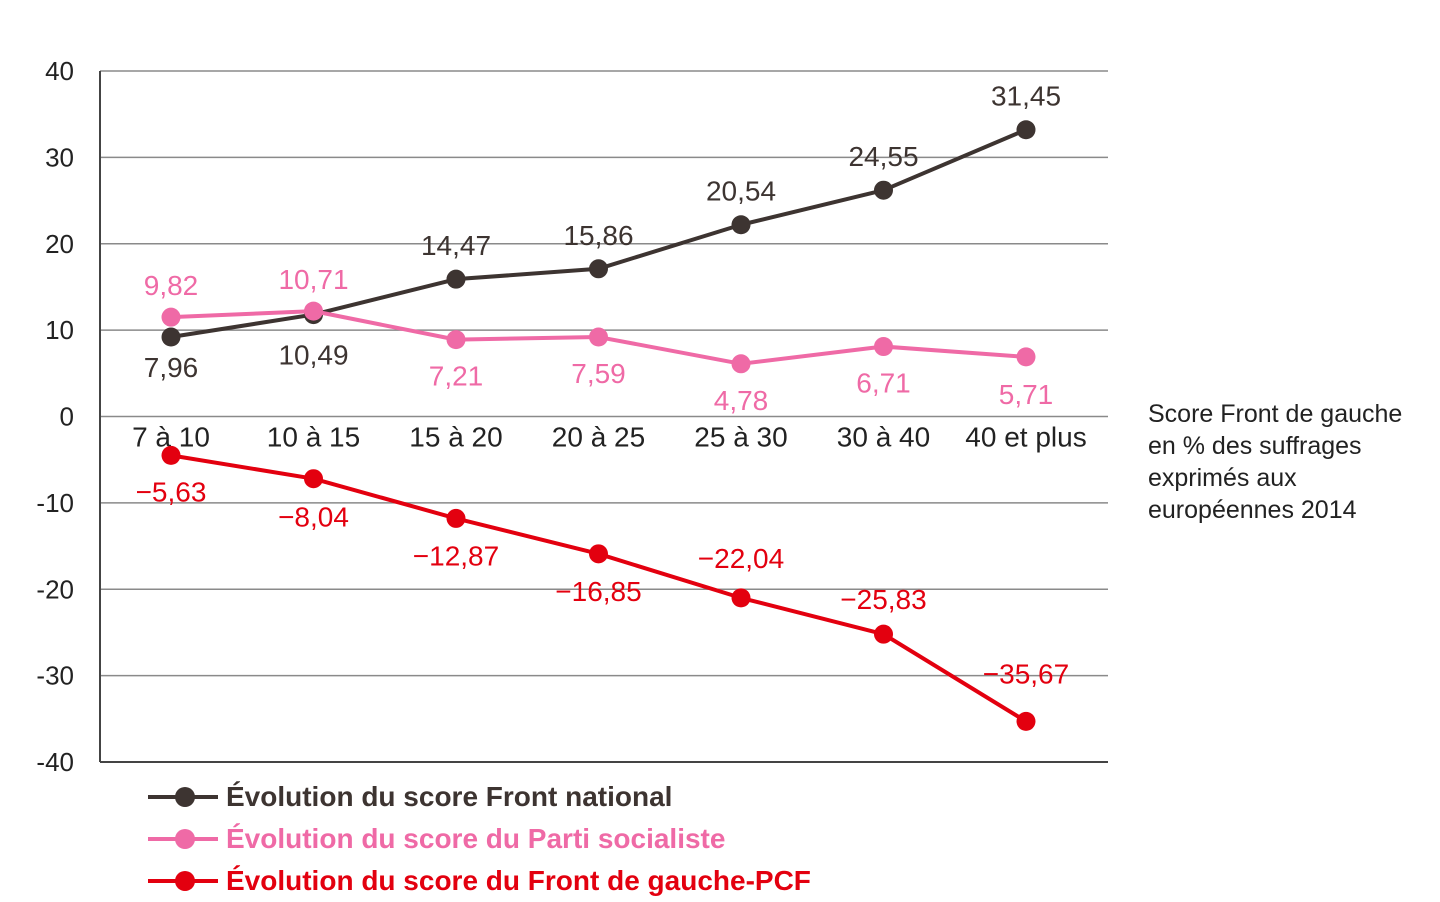  Describe the element at coordinates (456, 376) in the screenshot. I see `data-label: 7,21` at that location.